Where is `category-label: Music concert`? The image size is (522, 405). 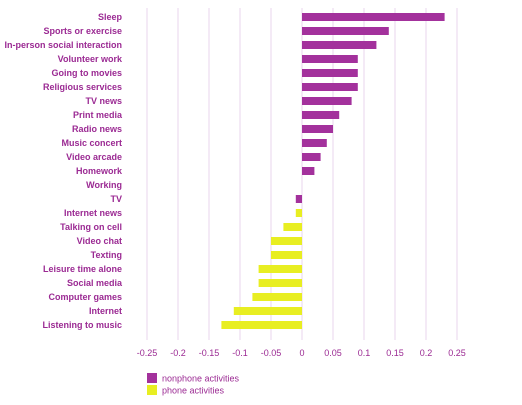
category-label: Music concert is located at coordinates (91, 143).